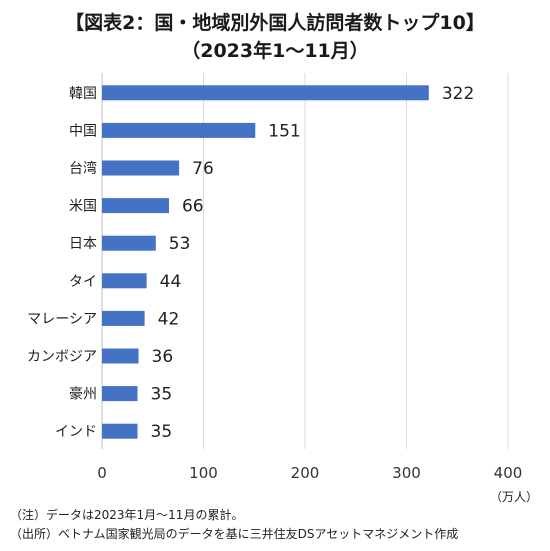  What do you see at coordinates (62, 357) in the screenshot?
I see `category-label: カンボジア` at bounding box center [62, 357].